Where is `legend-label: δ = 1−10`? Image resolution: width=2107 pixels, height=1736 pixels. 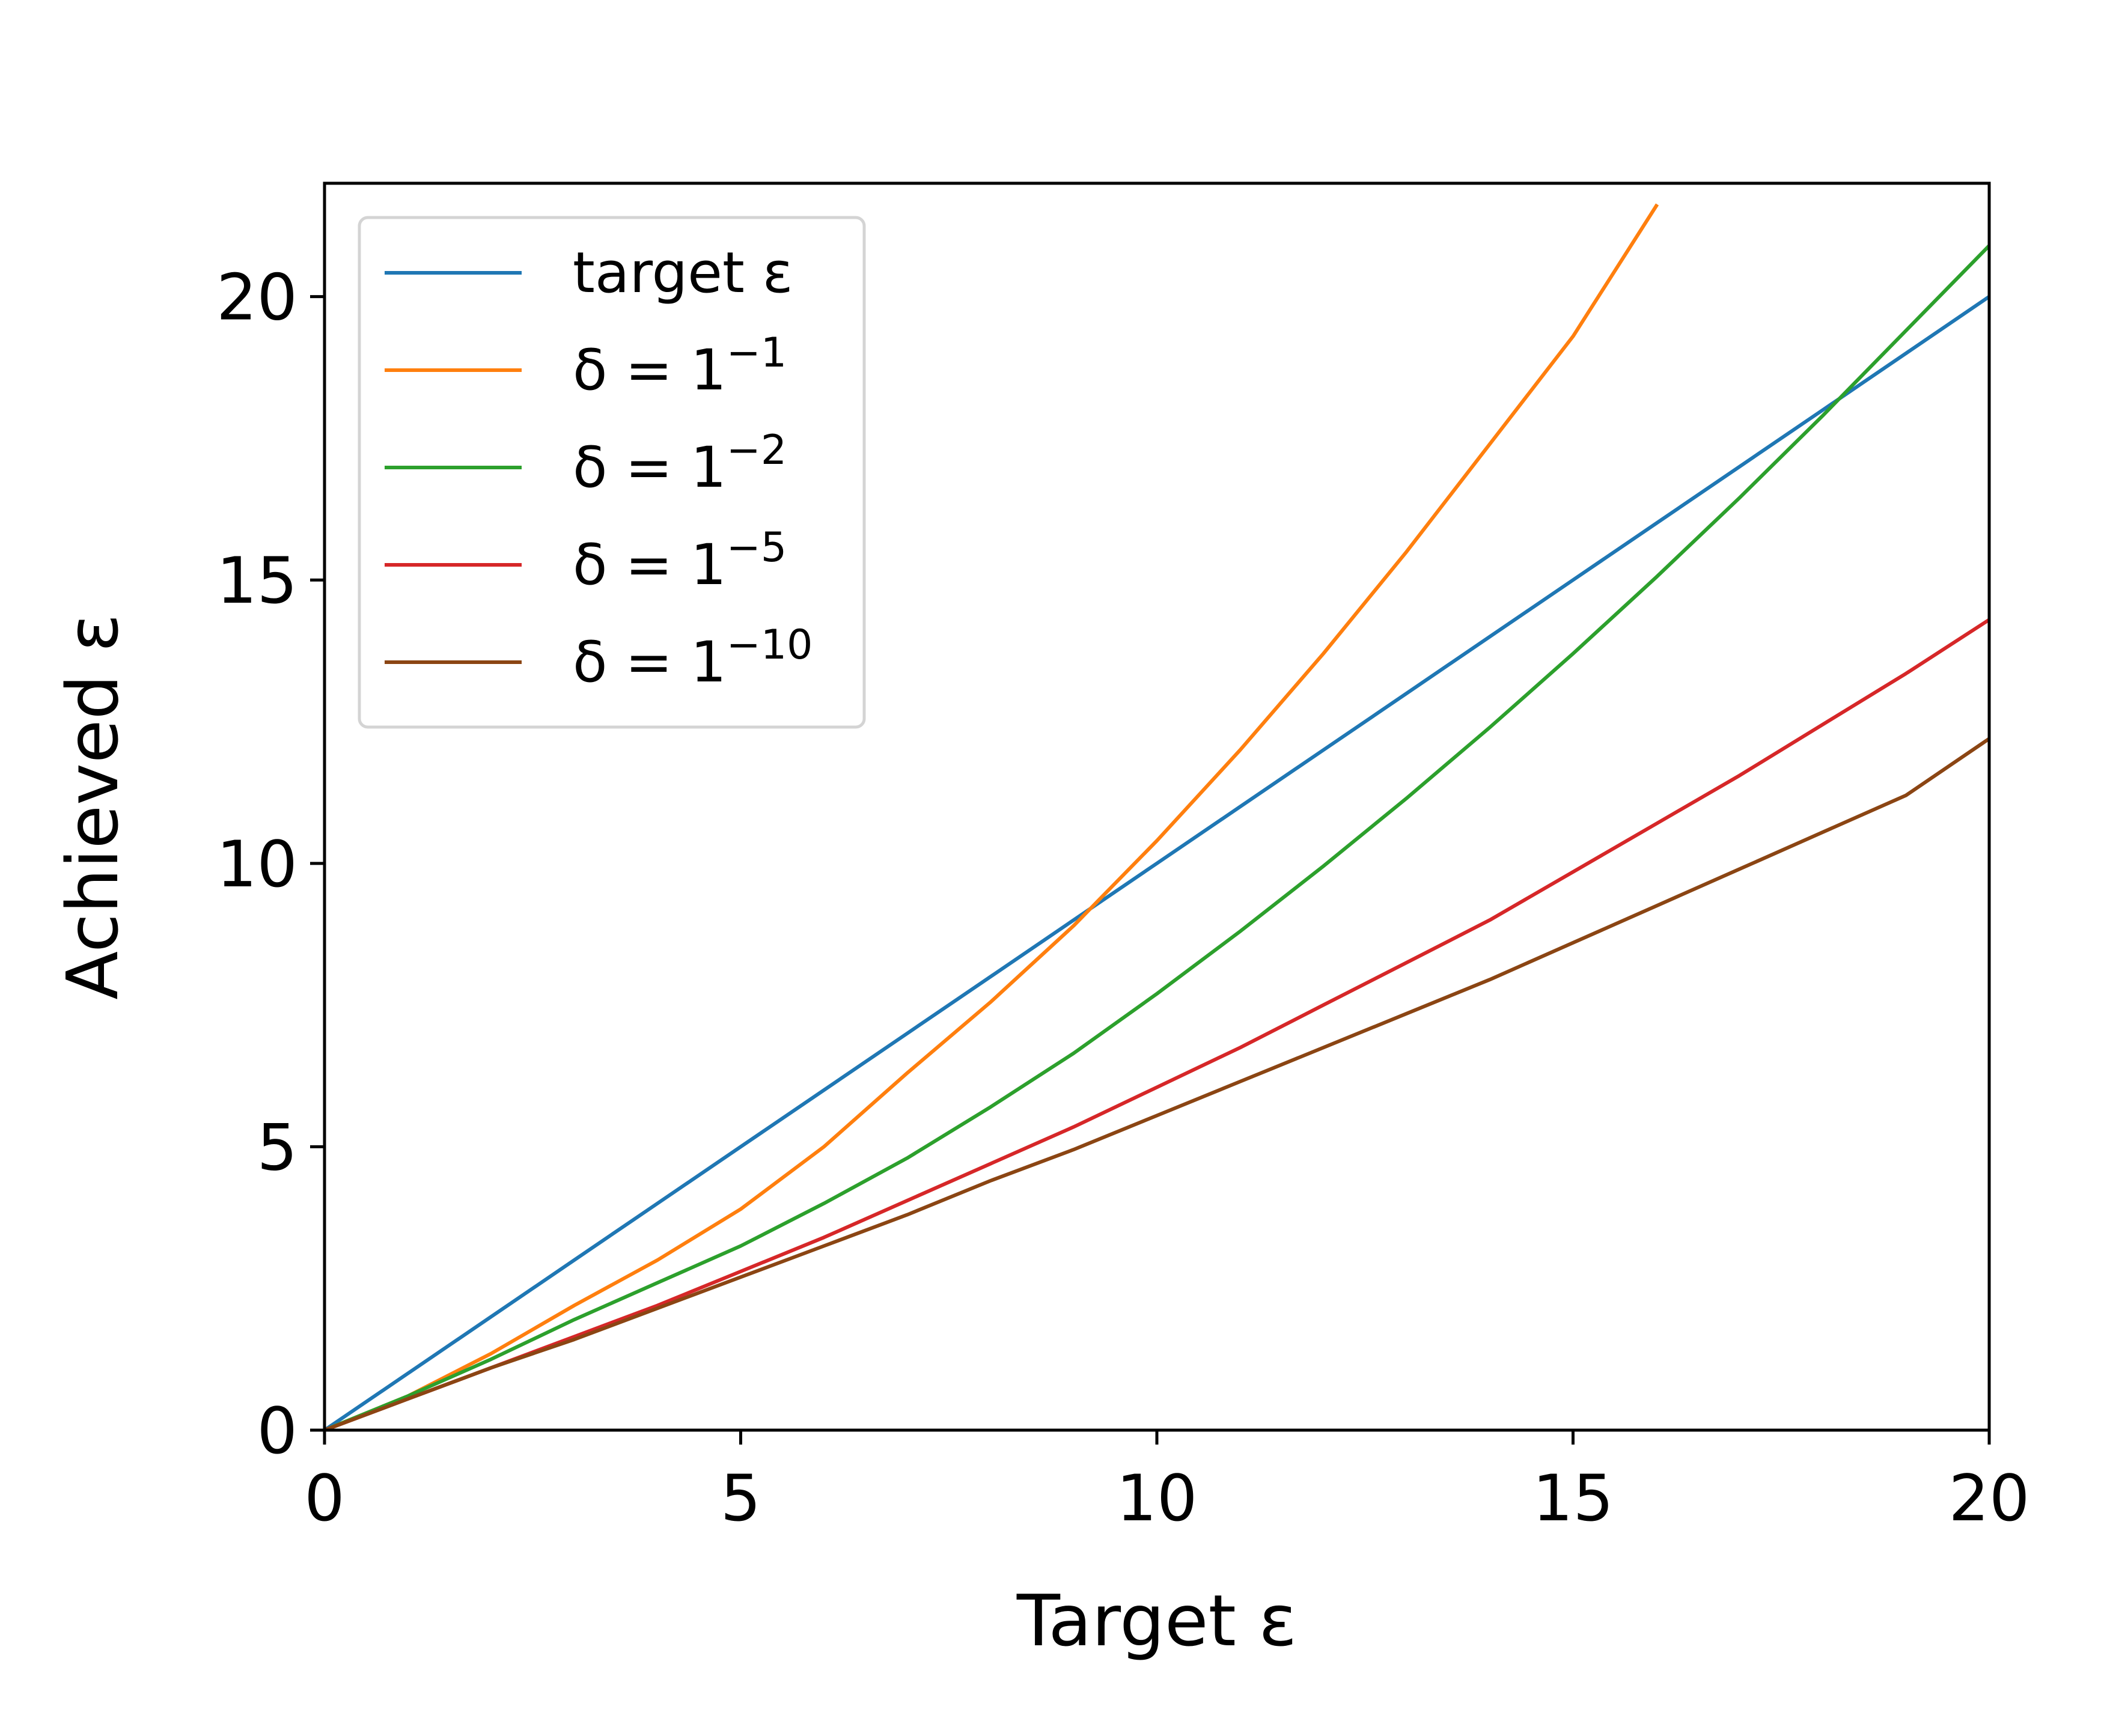
legend-label: δ = 1−10 is located at coordinates (693, 658).